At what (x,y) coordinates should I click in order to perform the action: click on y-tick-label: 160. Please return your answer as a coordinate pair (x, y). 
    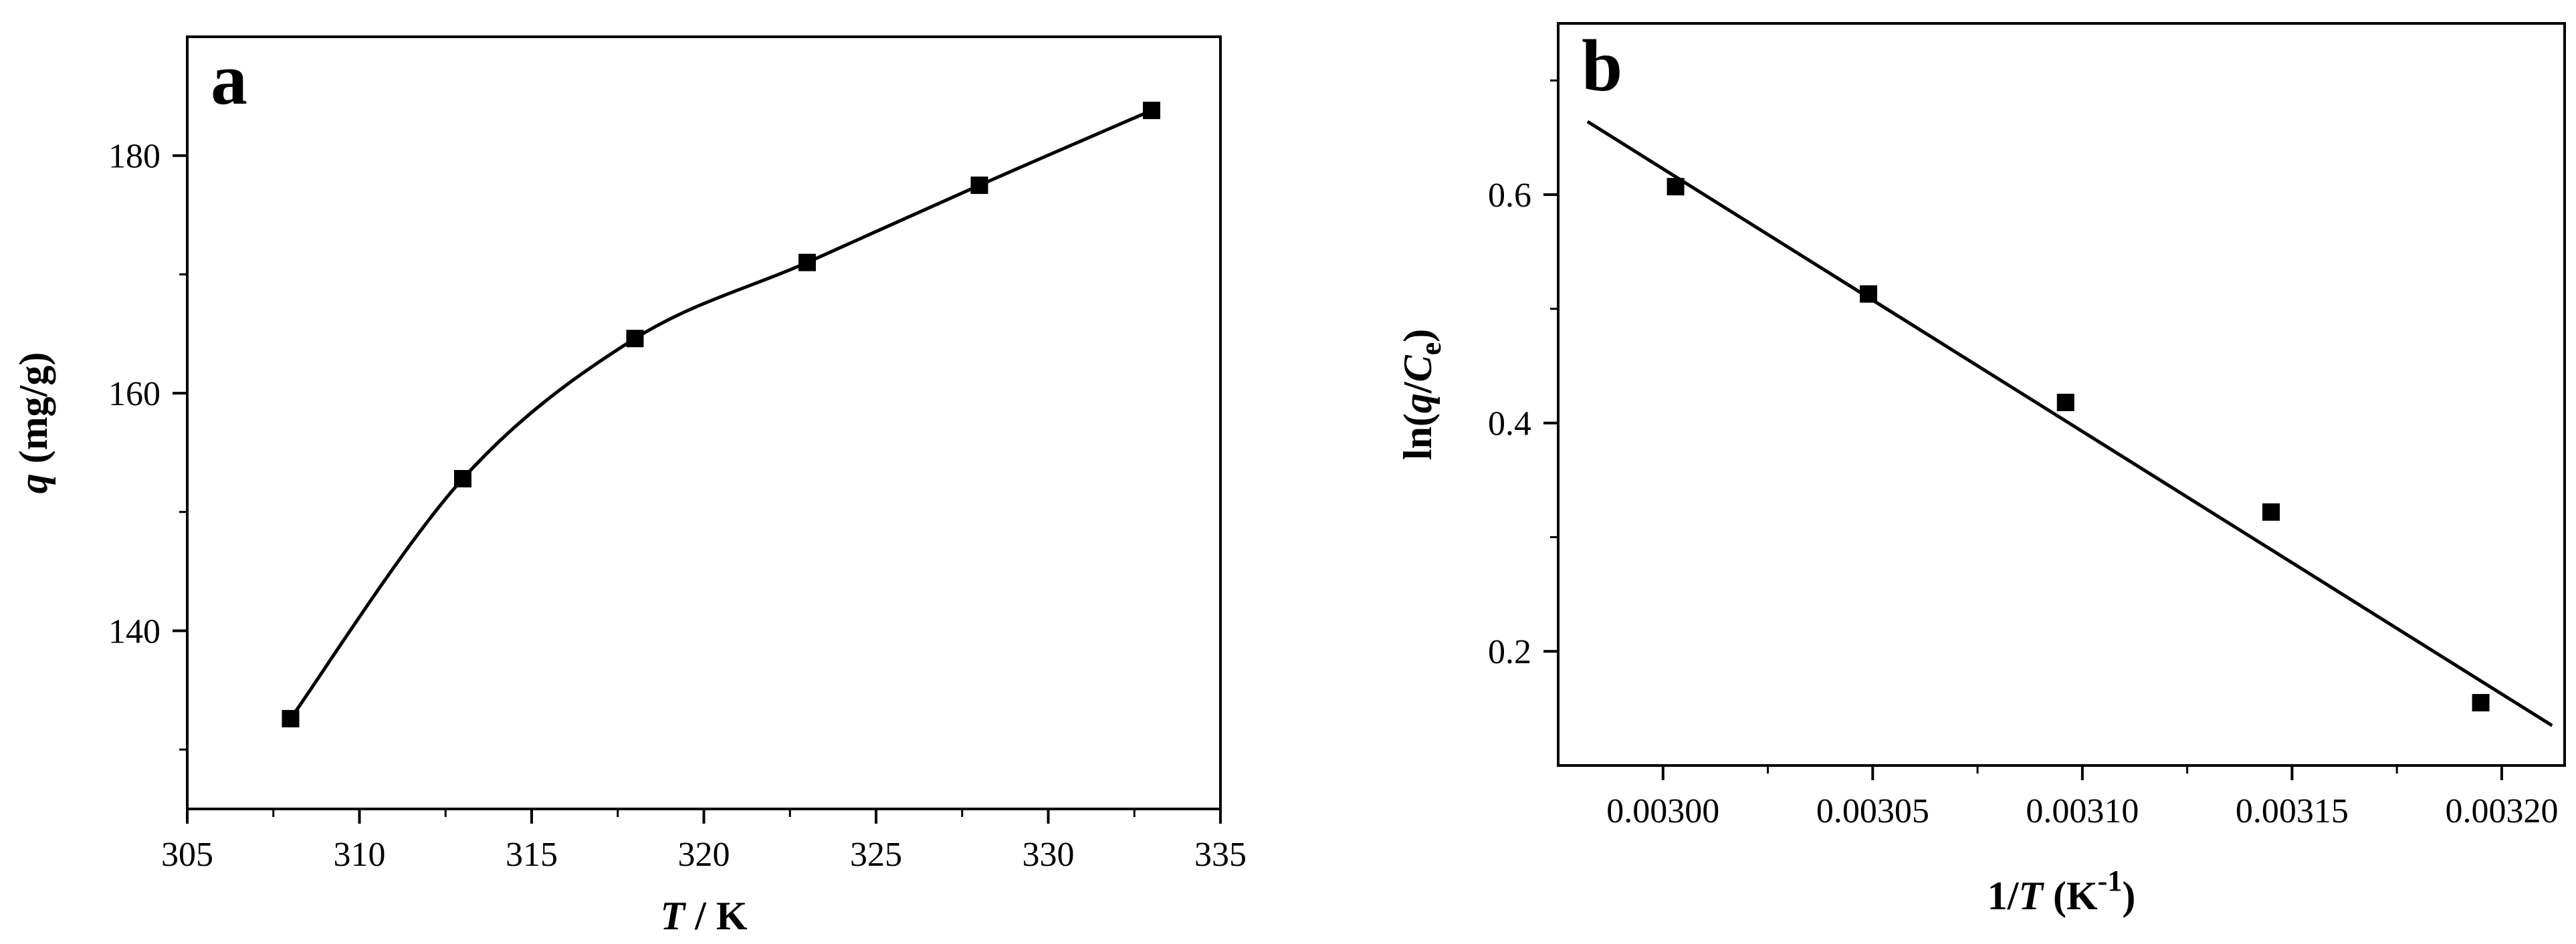
    Looking at the image, I should click on (134, 394).